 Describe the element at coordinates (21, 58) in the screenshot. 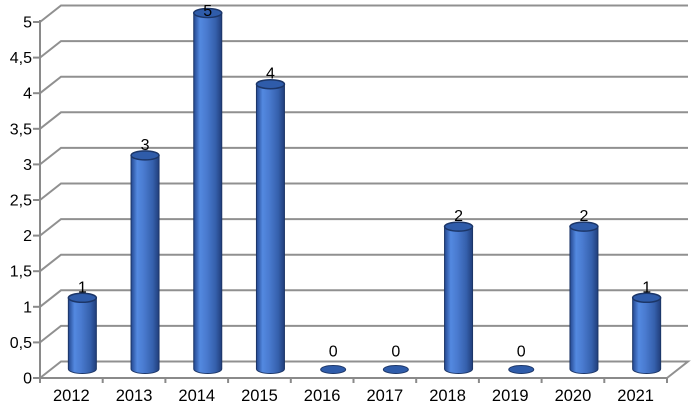

I see `y-tick-label: 4,5` at that location.